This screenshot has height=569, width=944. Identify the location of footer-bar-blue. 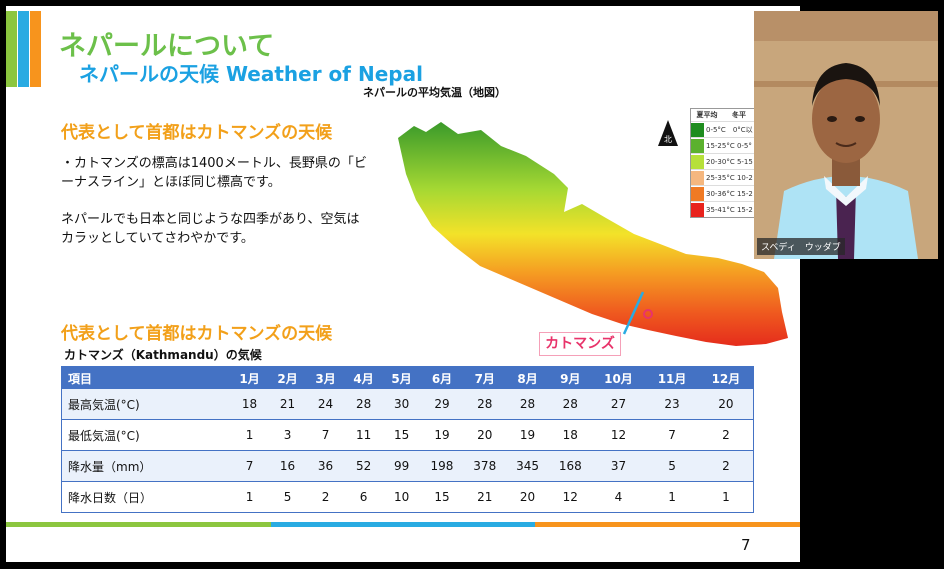
(403, 524).